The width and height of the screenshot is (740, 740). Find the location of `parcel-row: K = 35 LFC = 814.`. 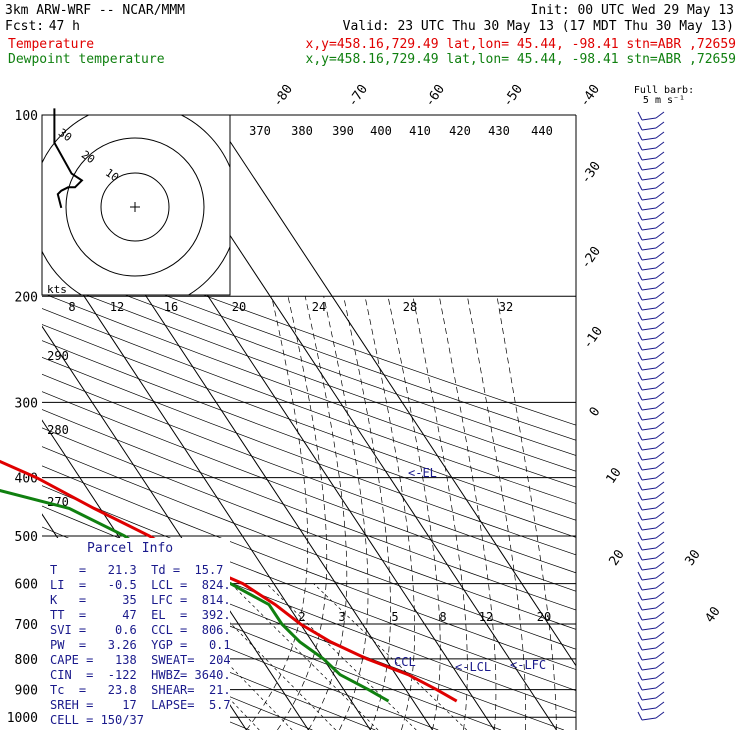

parcel-row: K = 35 LFC = 814. is located at coordinates (140, 600).